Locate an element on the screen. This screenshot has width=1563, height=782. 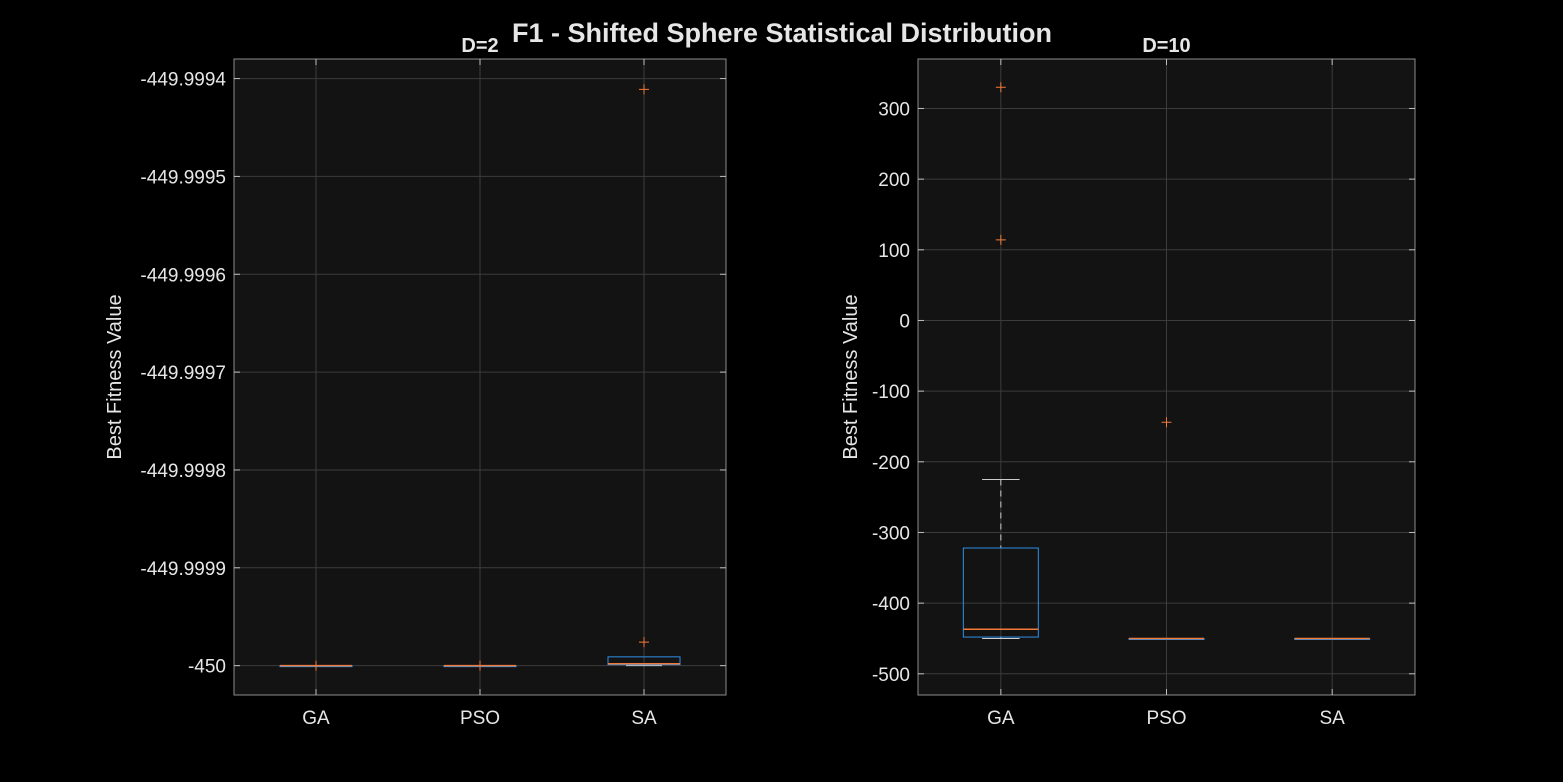
y-tick-label: -449.9998 is located at coordinates (183, 471).